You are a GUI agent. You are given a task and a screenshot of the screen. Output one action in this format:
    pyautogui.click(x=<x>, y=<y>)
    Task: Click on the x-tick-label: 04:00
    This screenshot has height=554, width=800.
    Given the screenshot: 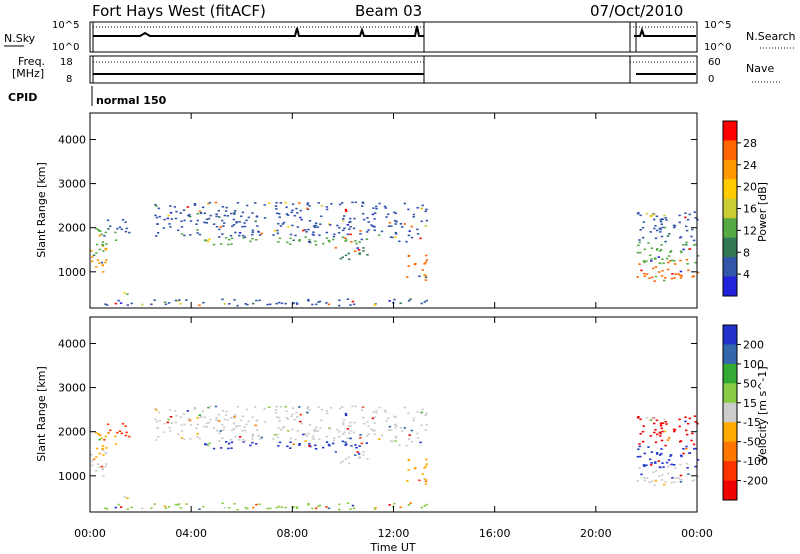 What is the action you would take?
    pyautogui.click(x=191, y=533)
    